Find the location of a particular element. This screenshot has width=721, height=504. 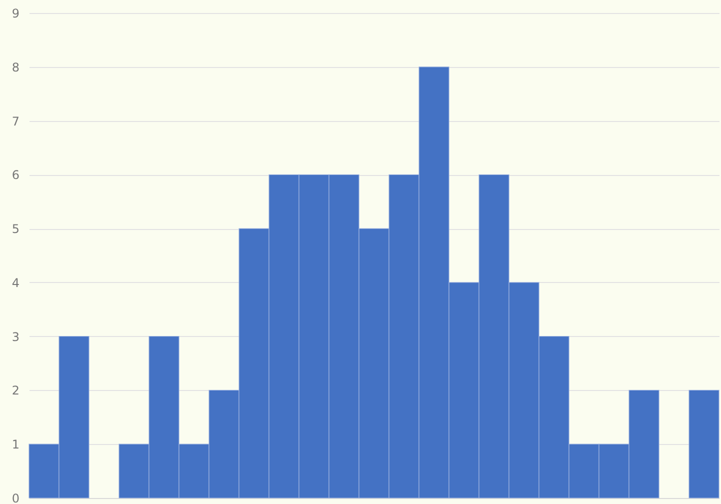

y-tick-label: 1 is located at coordinates (16, 445).